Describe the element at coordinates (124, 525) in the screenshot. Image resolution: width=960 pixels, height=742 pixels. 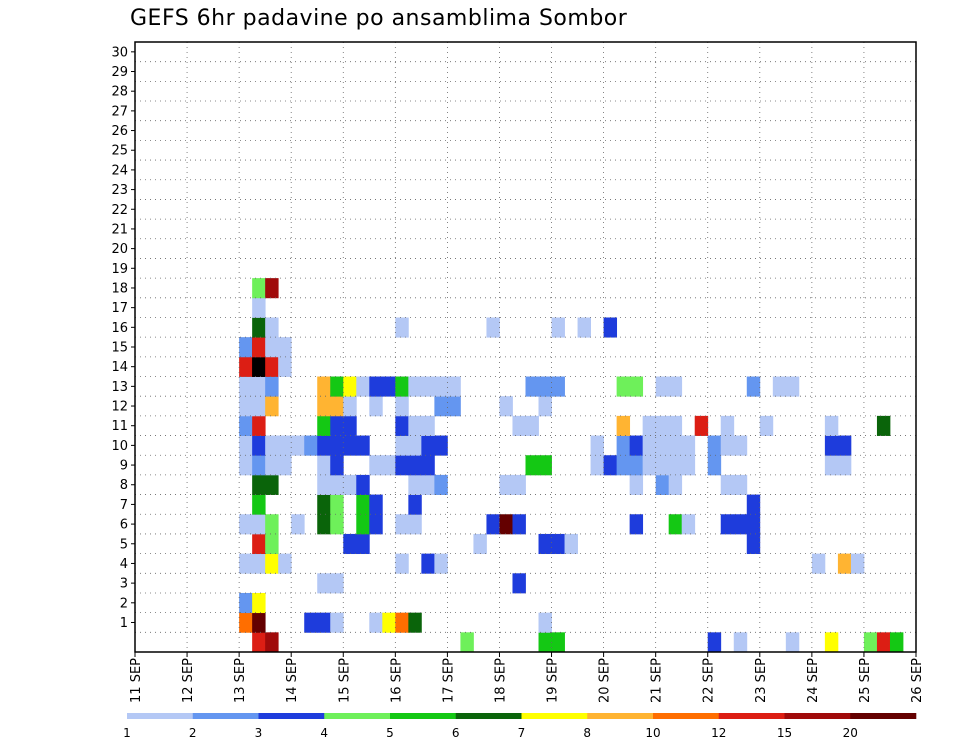
I see `y-tick-label: 6` at that location.